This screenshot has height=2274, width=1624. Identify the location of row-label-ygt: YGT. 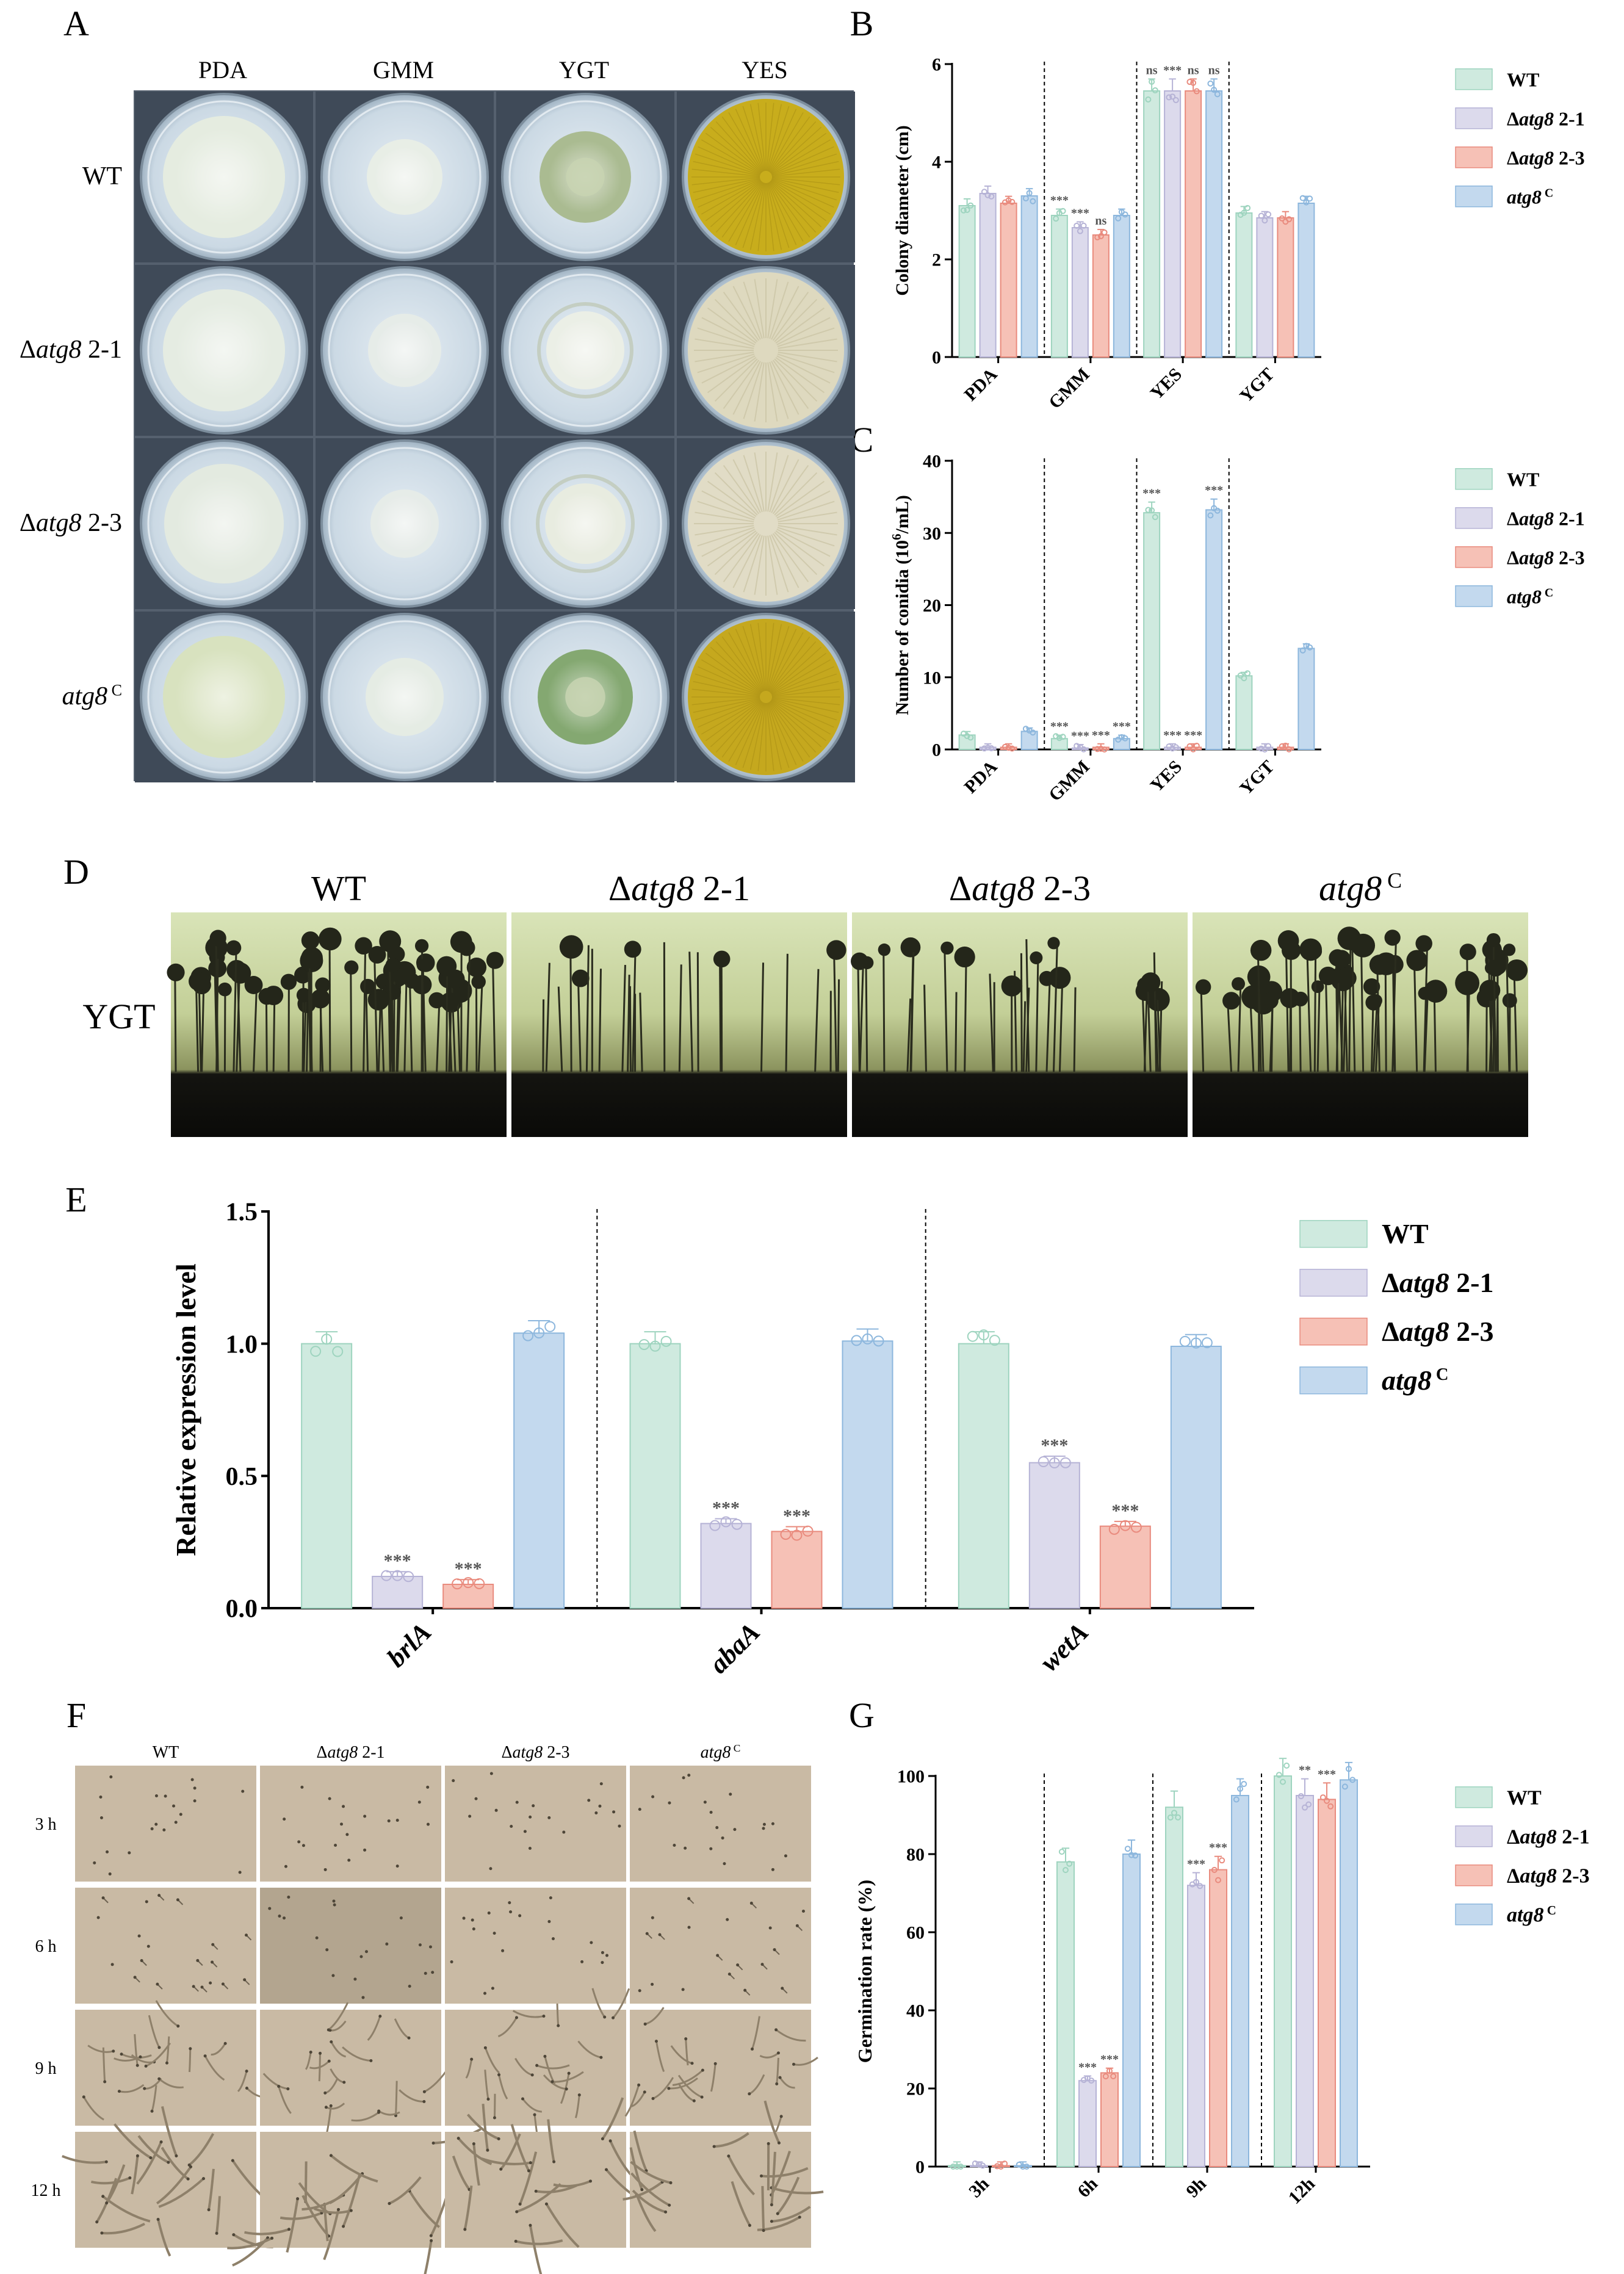
(118, 1016).